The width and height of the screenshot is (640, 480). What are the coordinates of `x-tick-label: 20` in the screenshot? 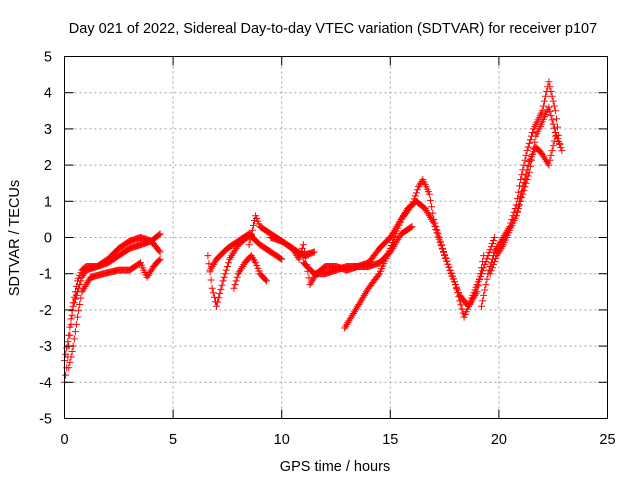 It's located at (499, 440).